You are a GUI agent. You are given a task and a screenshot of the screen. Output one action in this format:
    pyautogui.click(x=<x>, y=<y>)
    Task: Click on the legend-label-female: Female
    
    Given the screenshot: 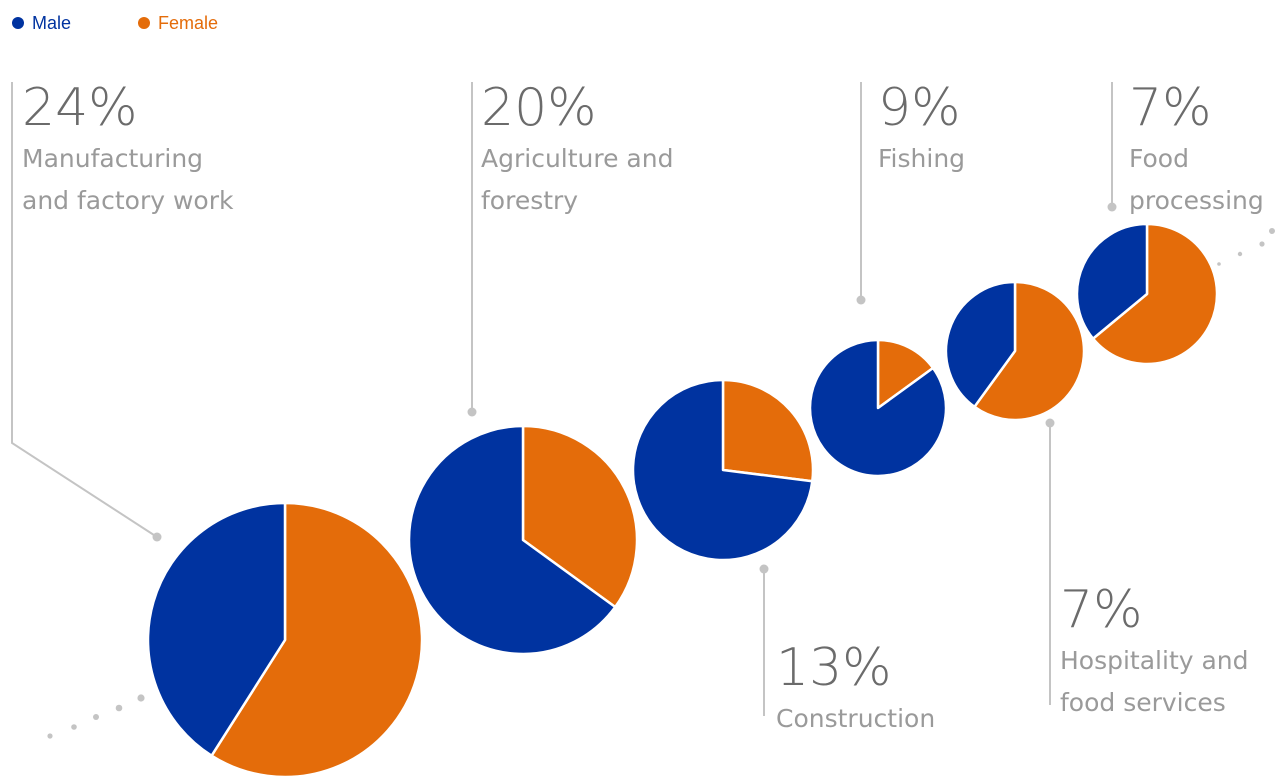 What is the action you would take?
    pyautogui.click(x=188, y=23)
    